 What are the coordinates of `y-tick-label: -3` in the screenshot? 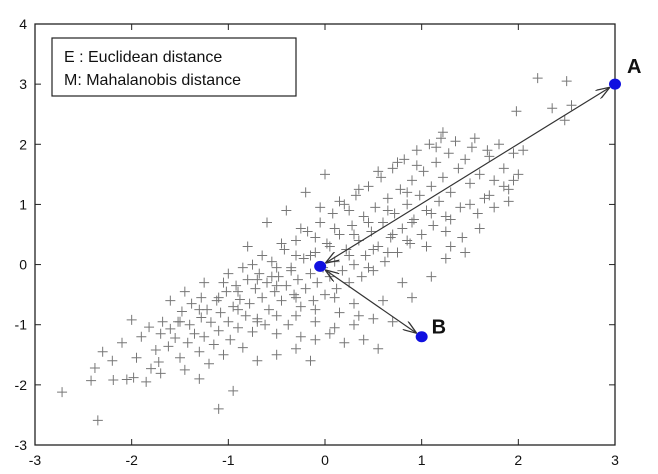 It's located at (21, 445).